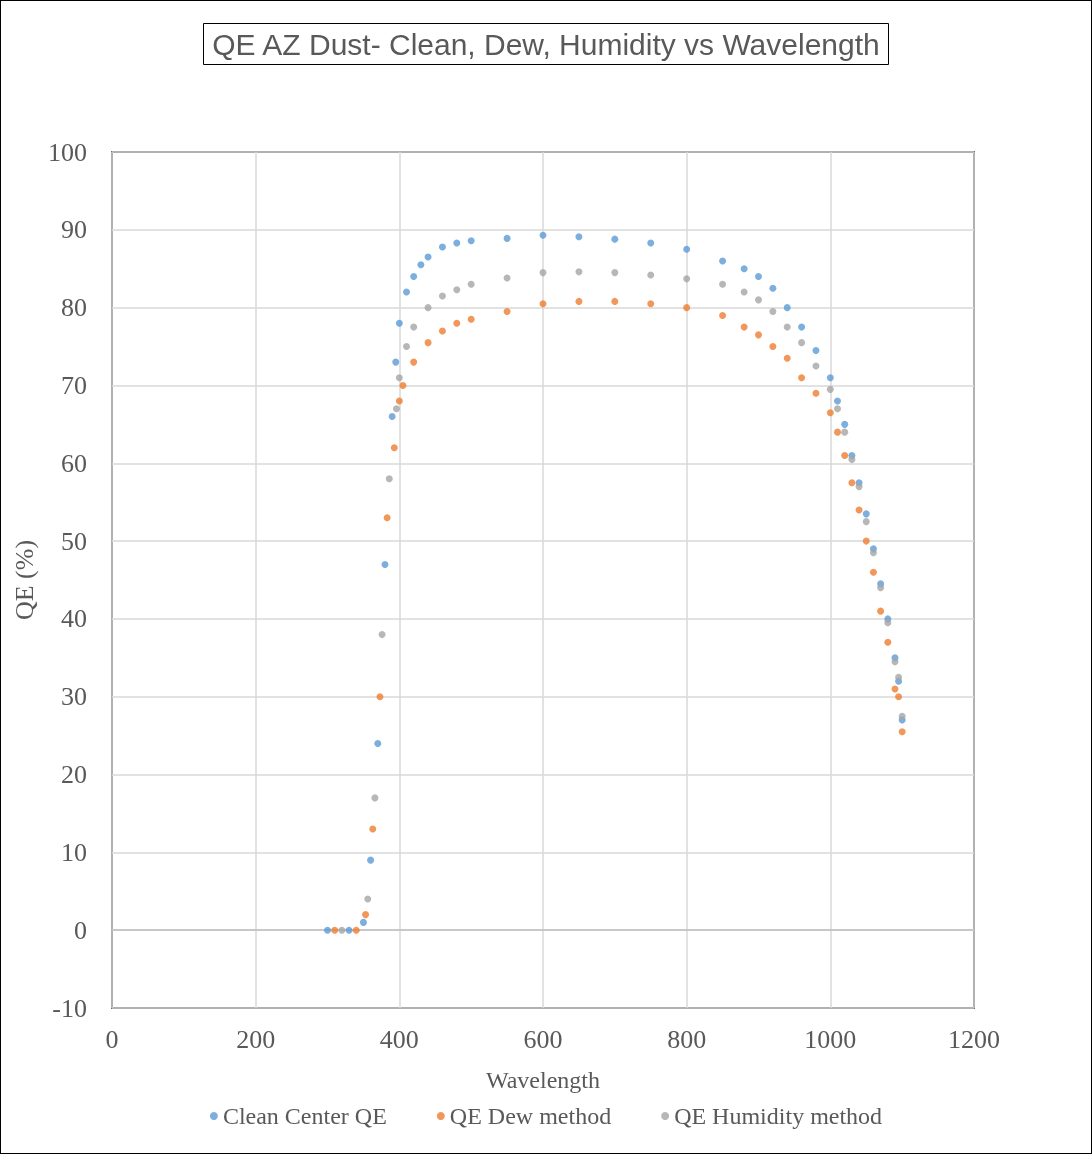 The image size is (1092, 1154). I want to click on x-tick-label: 1200, so click(974, 1039).